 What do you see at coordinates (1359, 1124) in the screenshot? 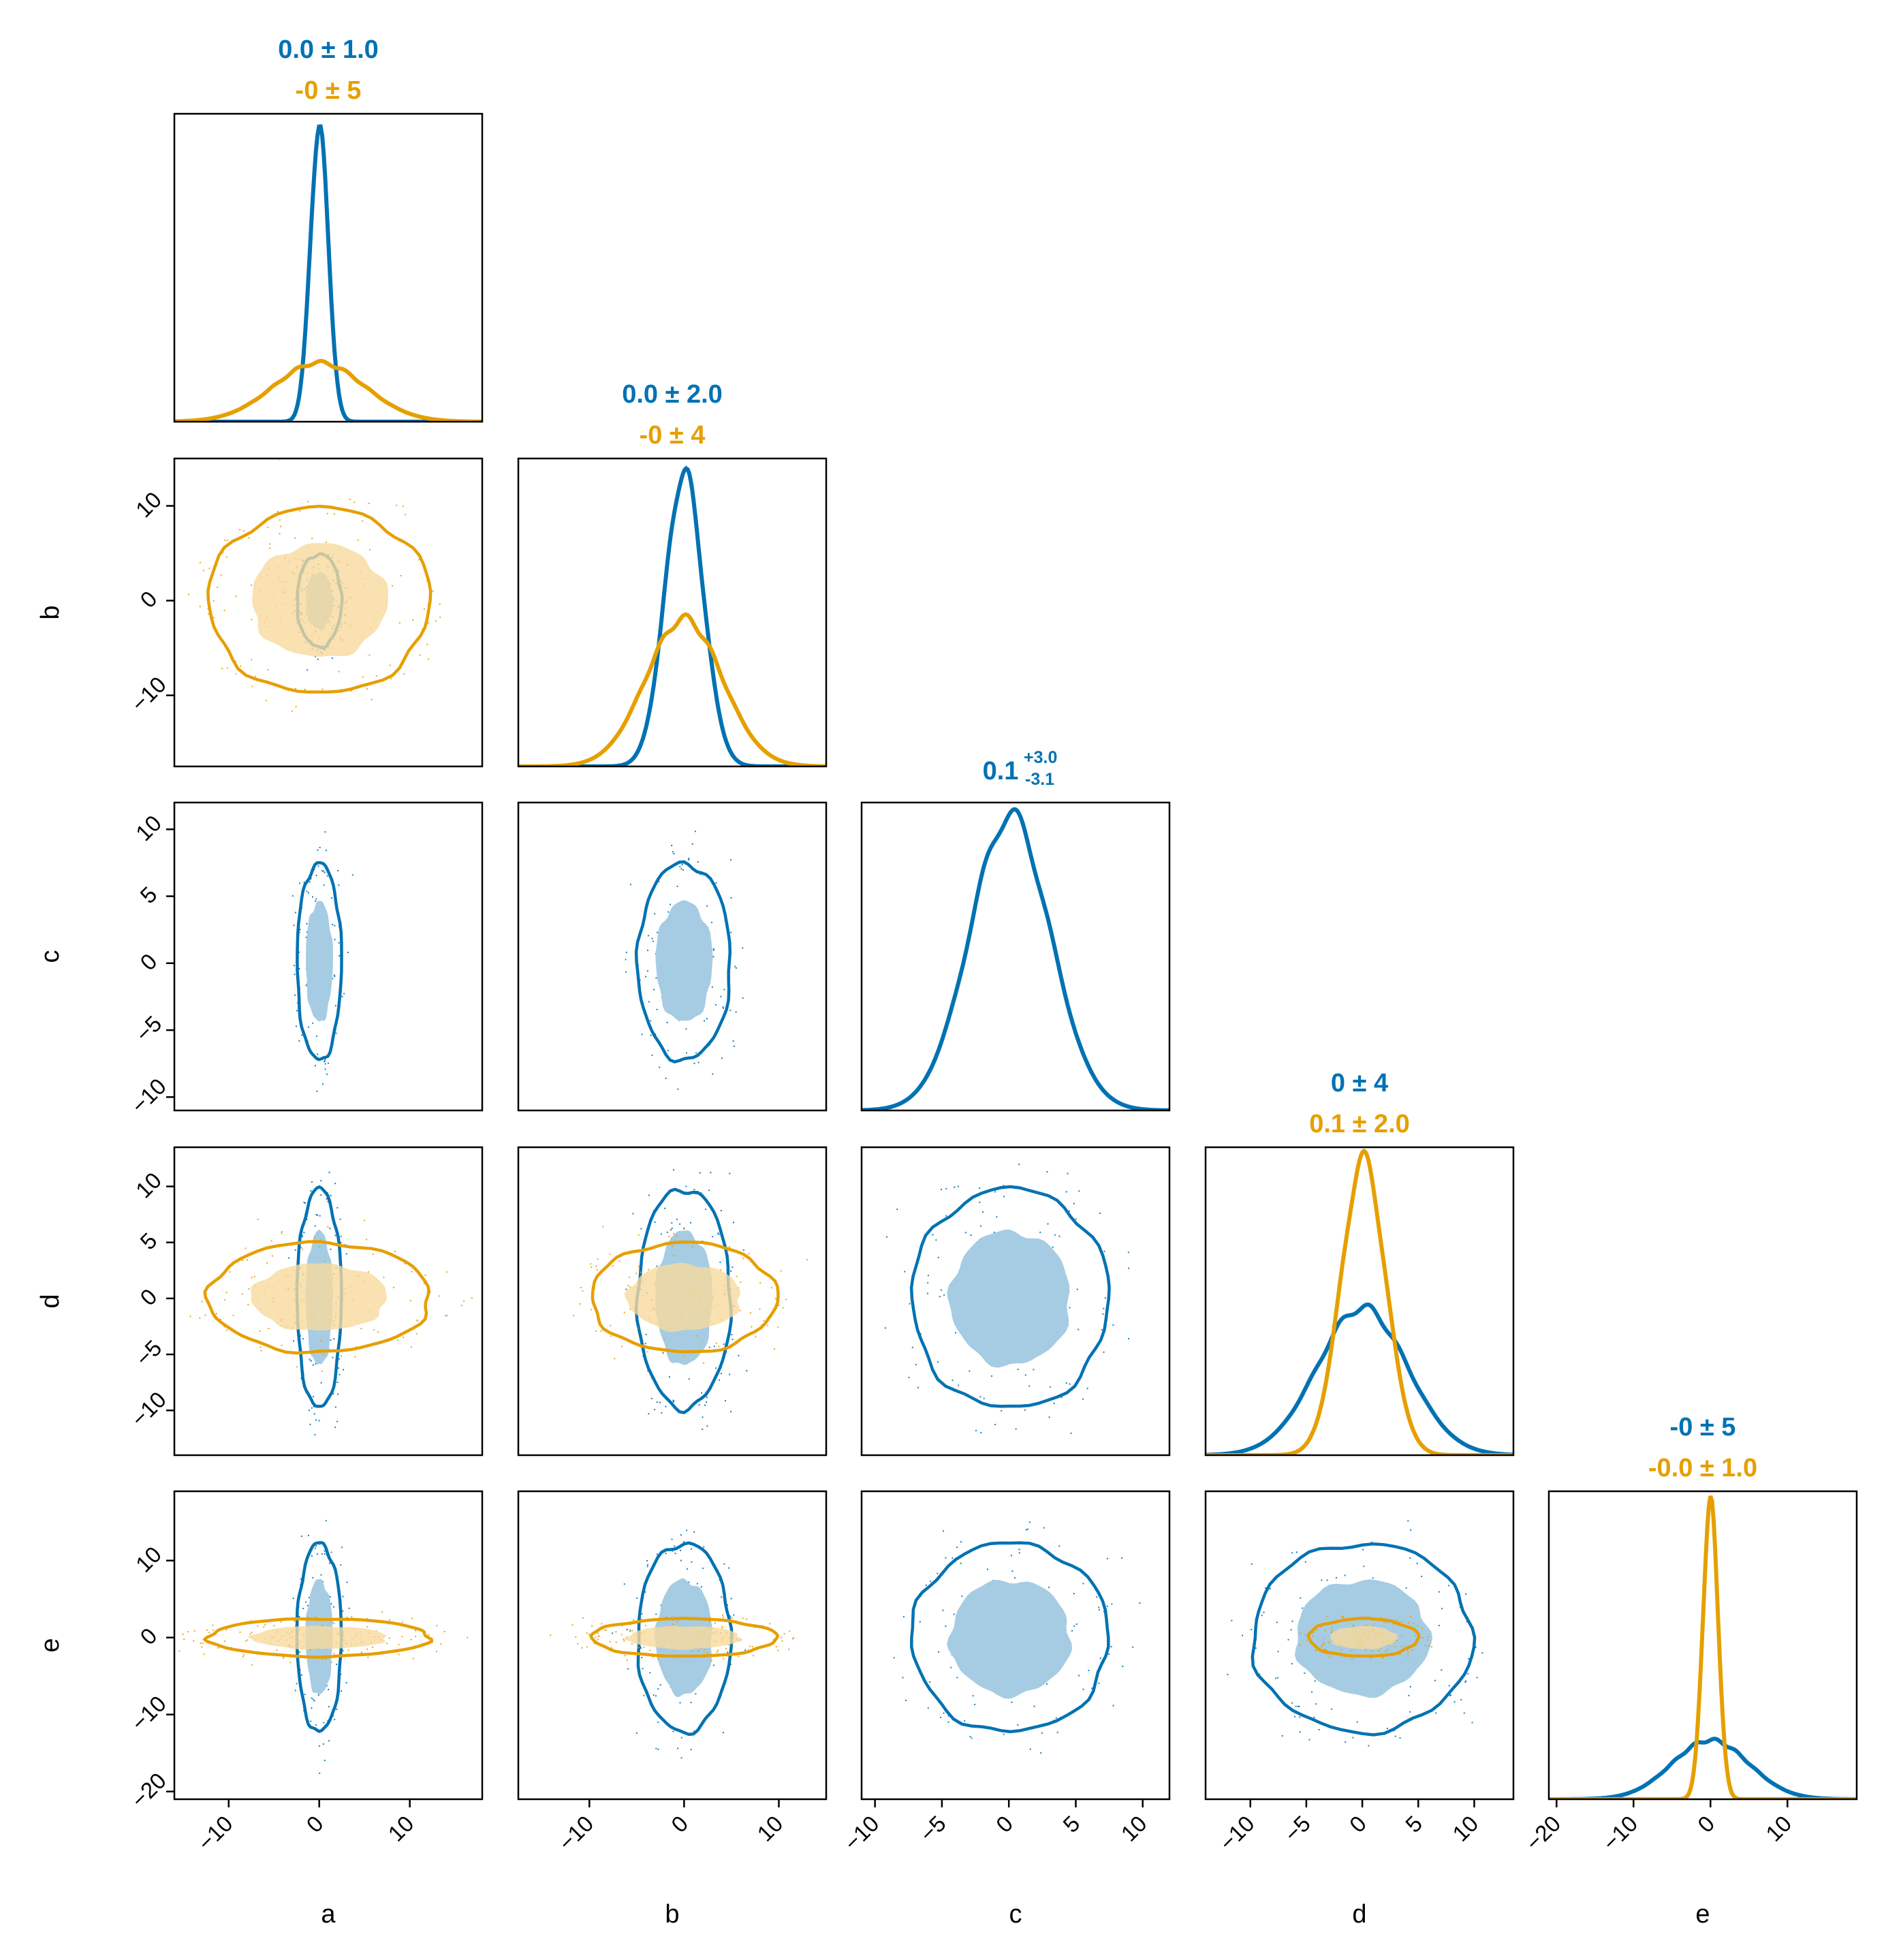
I see `stat-d-series-2: 0.1 ± 2.0` at bounding box center [1359, 1124].